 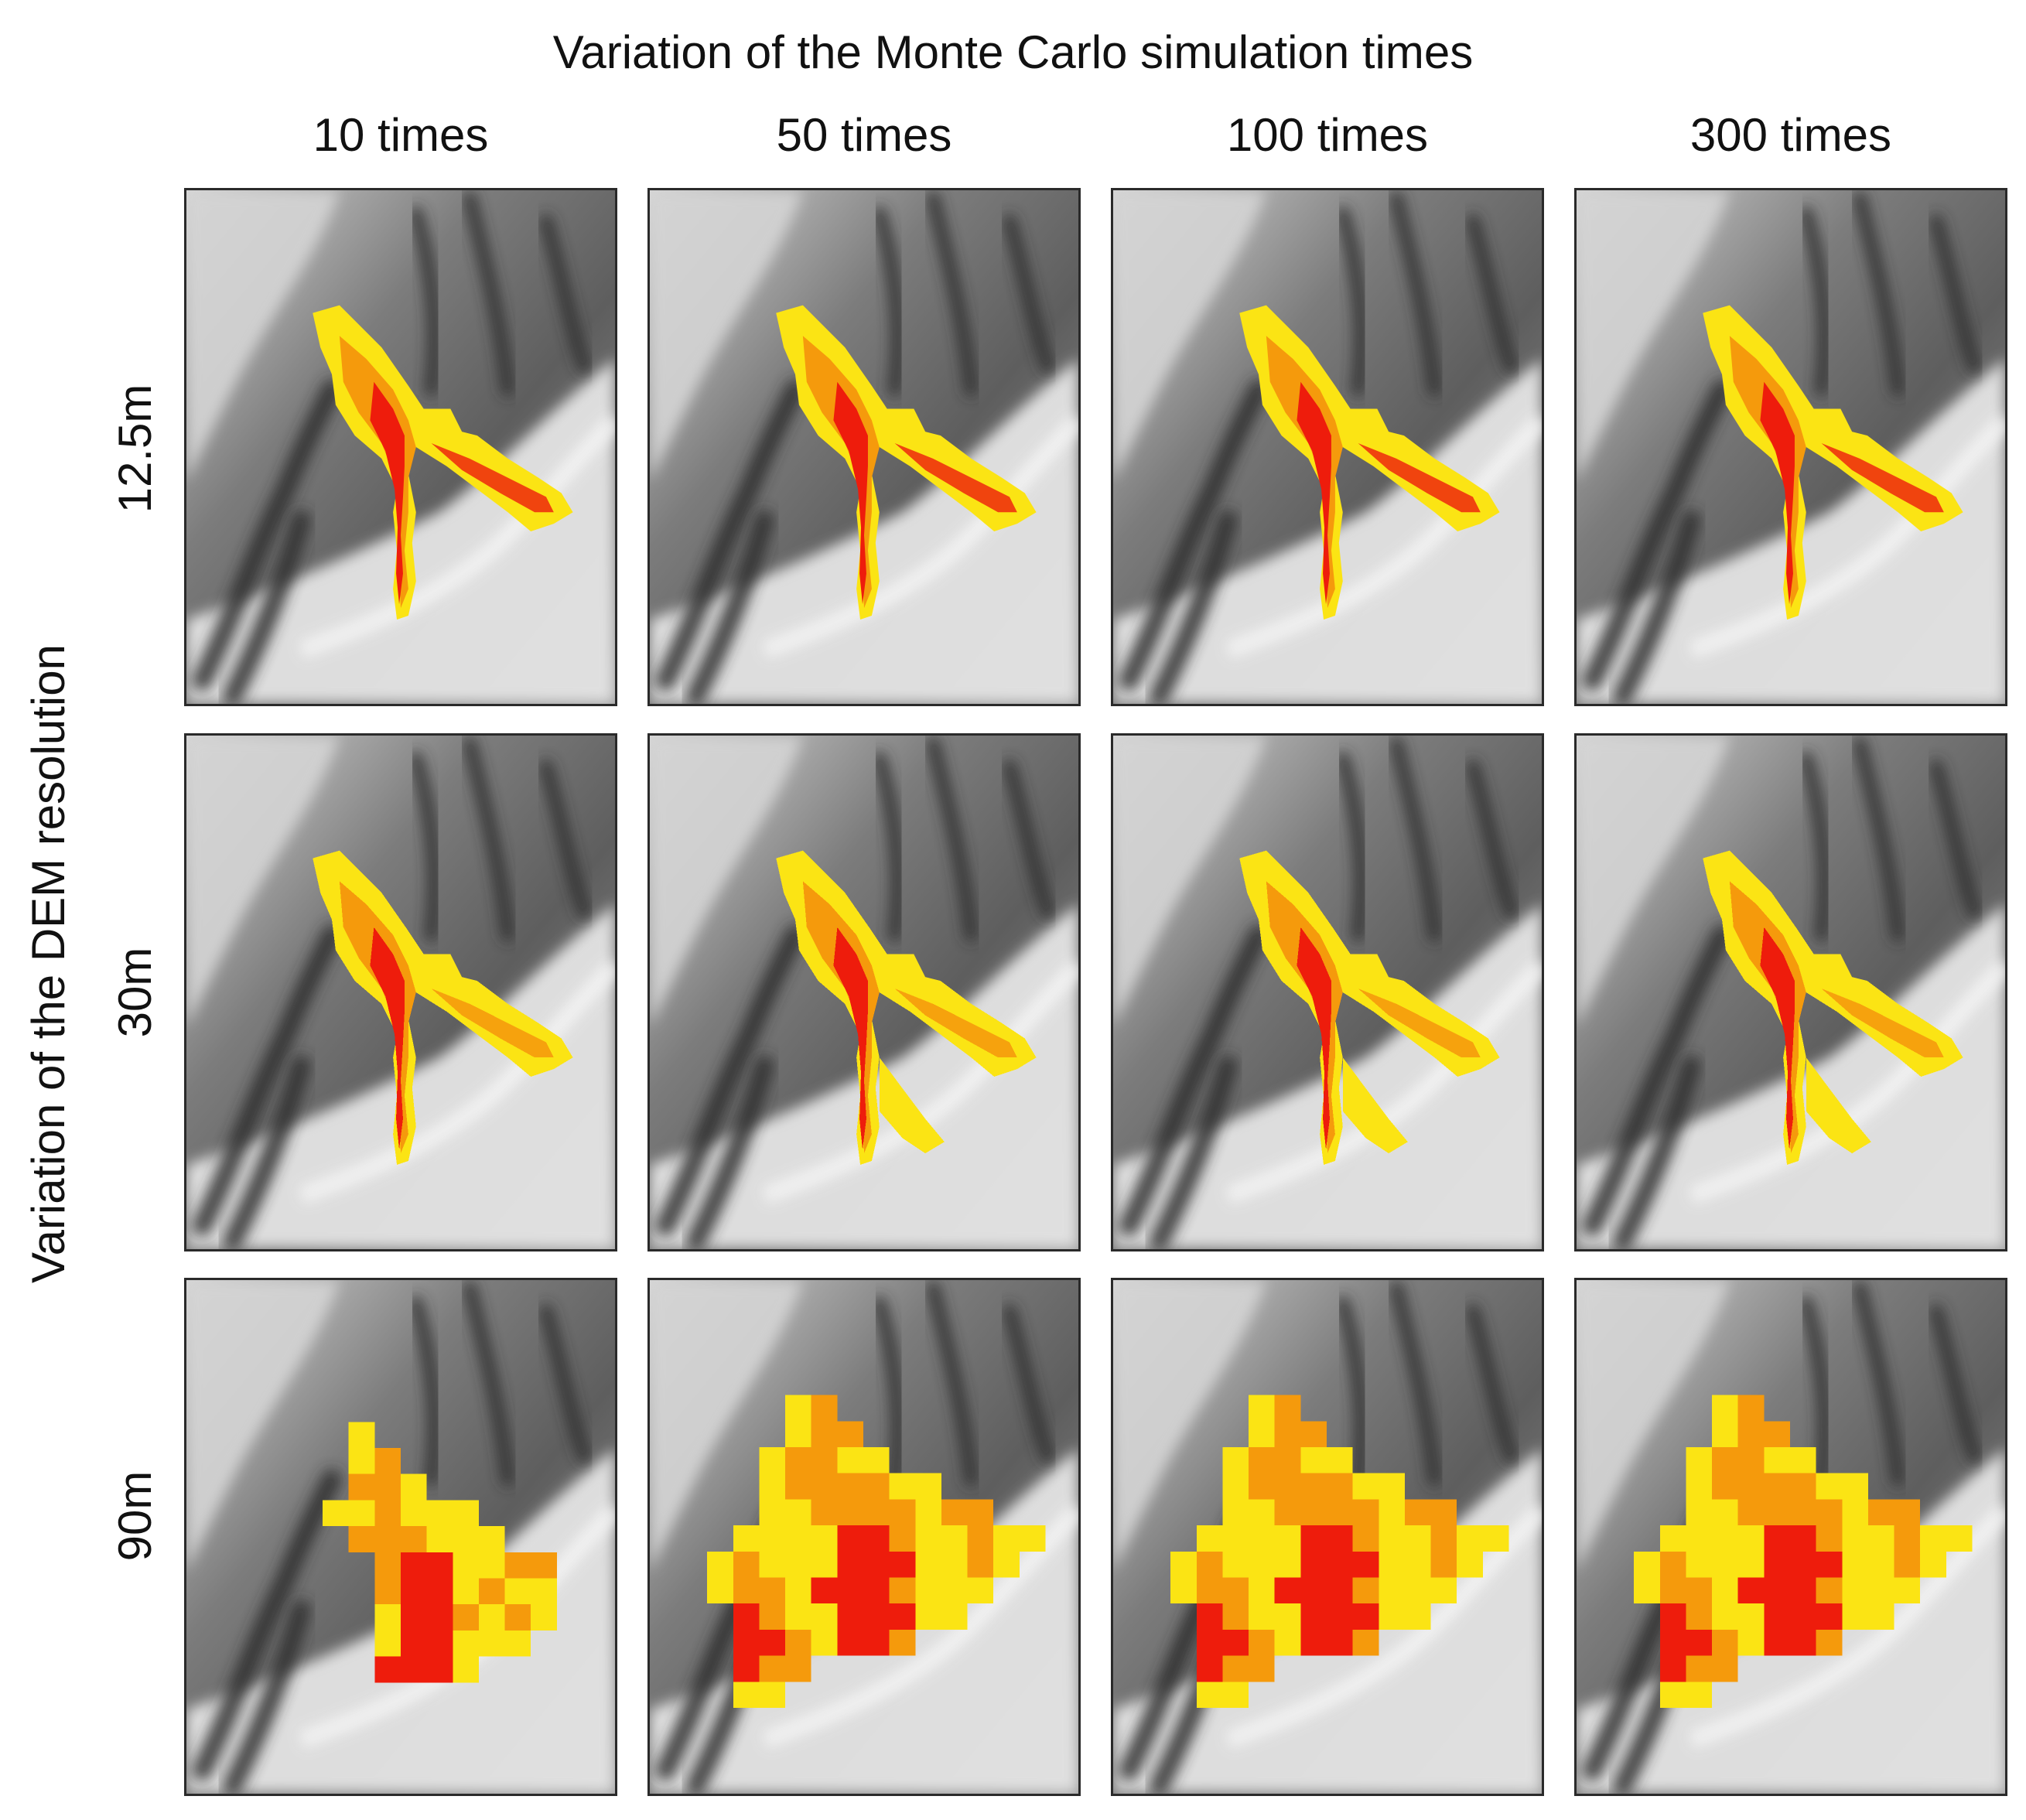 I want to click on map-panel-12-5m-10-times, so click(x=400, y=447).